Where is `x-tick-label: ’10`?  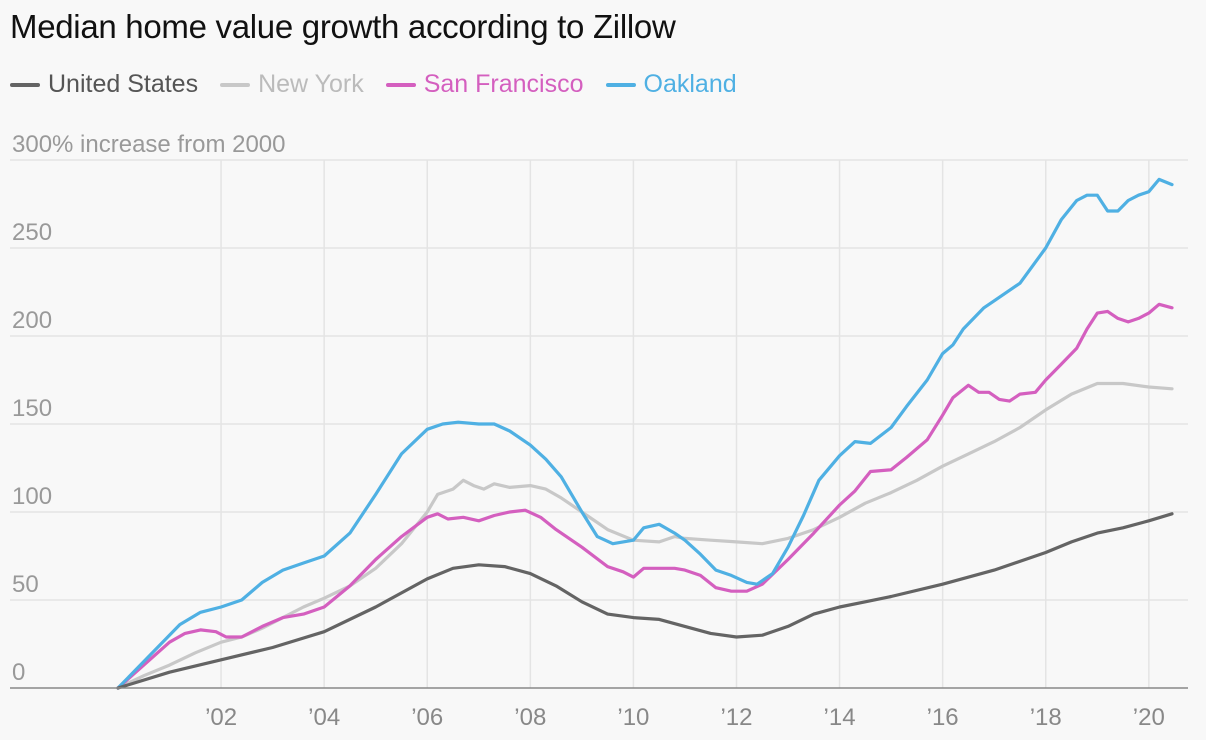 x-tick-label: ’10 is located at coordinates (633, 717).